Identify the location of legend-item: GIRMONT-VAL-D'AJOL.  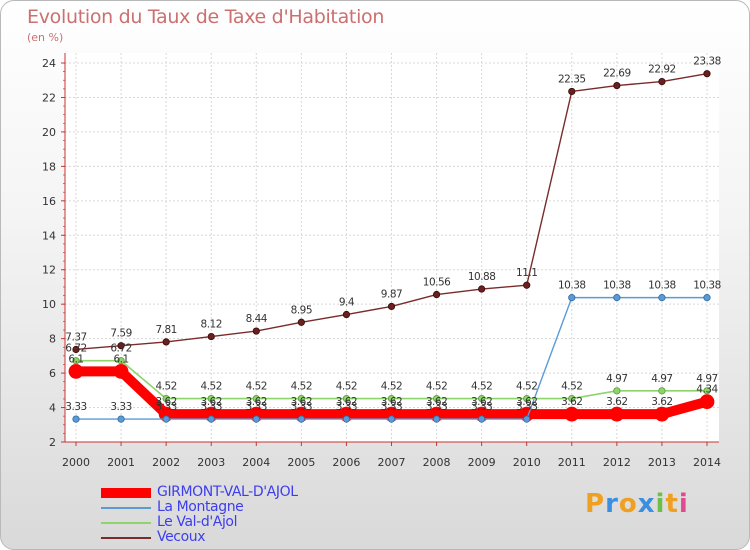
(231, 492).